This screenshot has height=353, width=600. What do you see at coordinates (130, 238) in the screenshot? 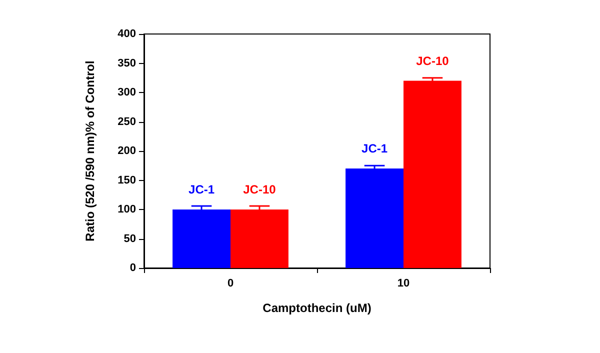
I see `y-tick-label: 50` at bounding box center [130, 238].